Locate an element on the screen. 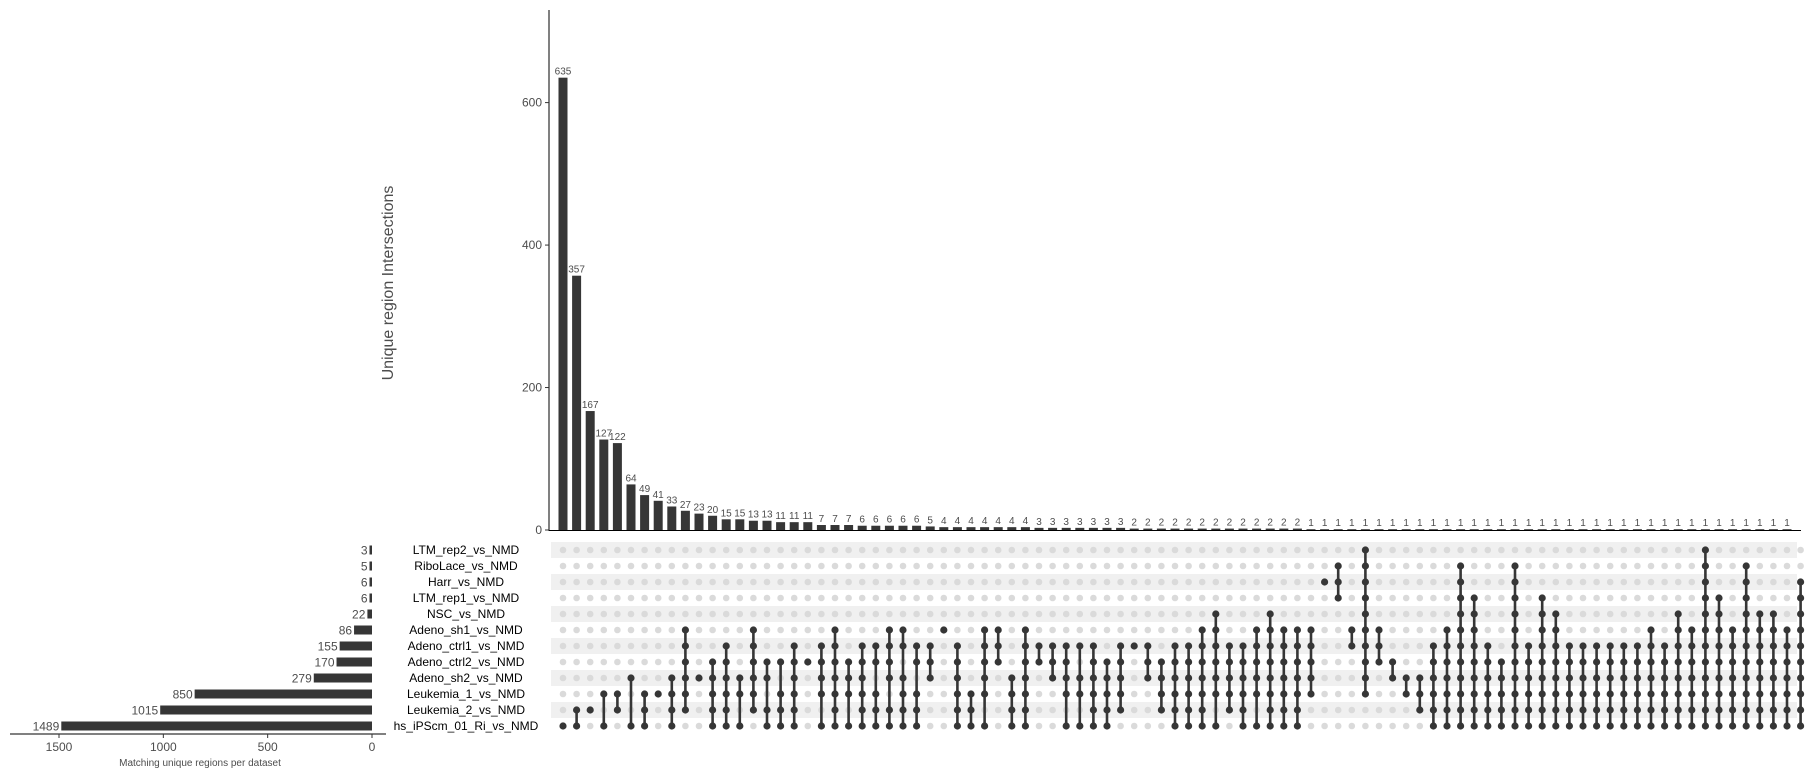 This screenshot has height=775, width=1820. set-size-label: 155 is located at coordinates (328, 647).